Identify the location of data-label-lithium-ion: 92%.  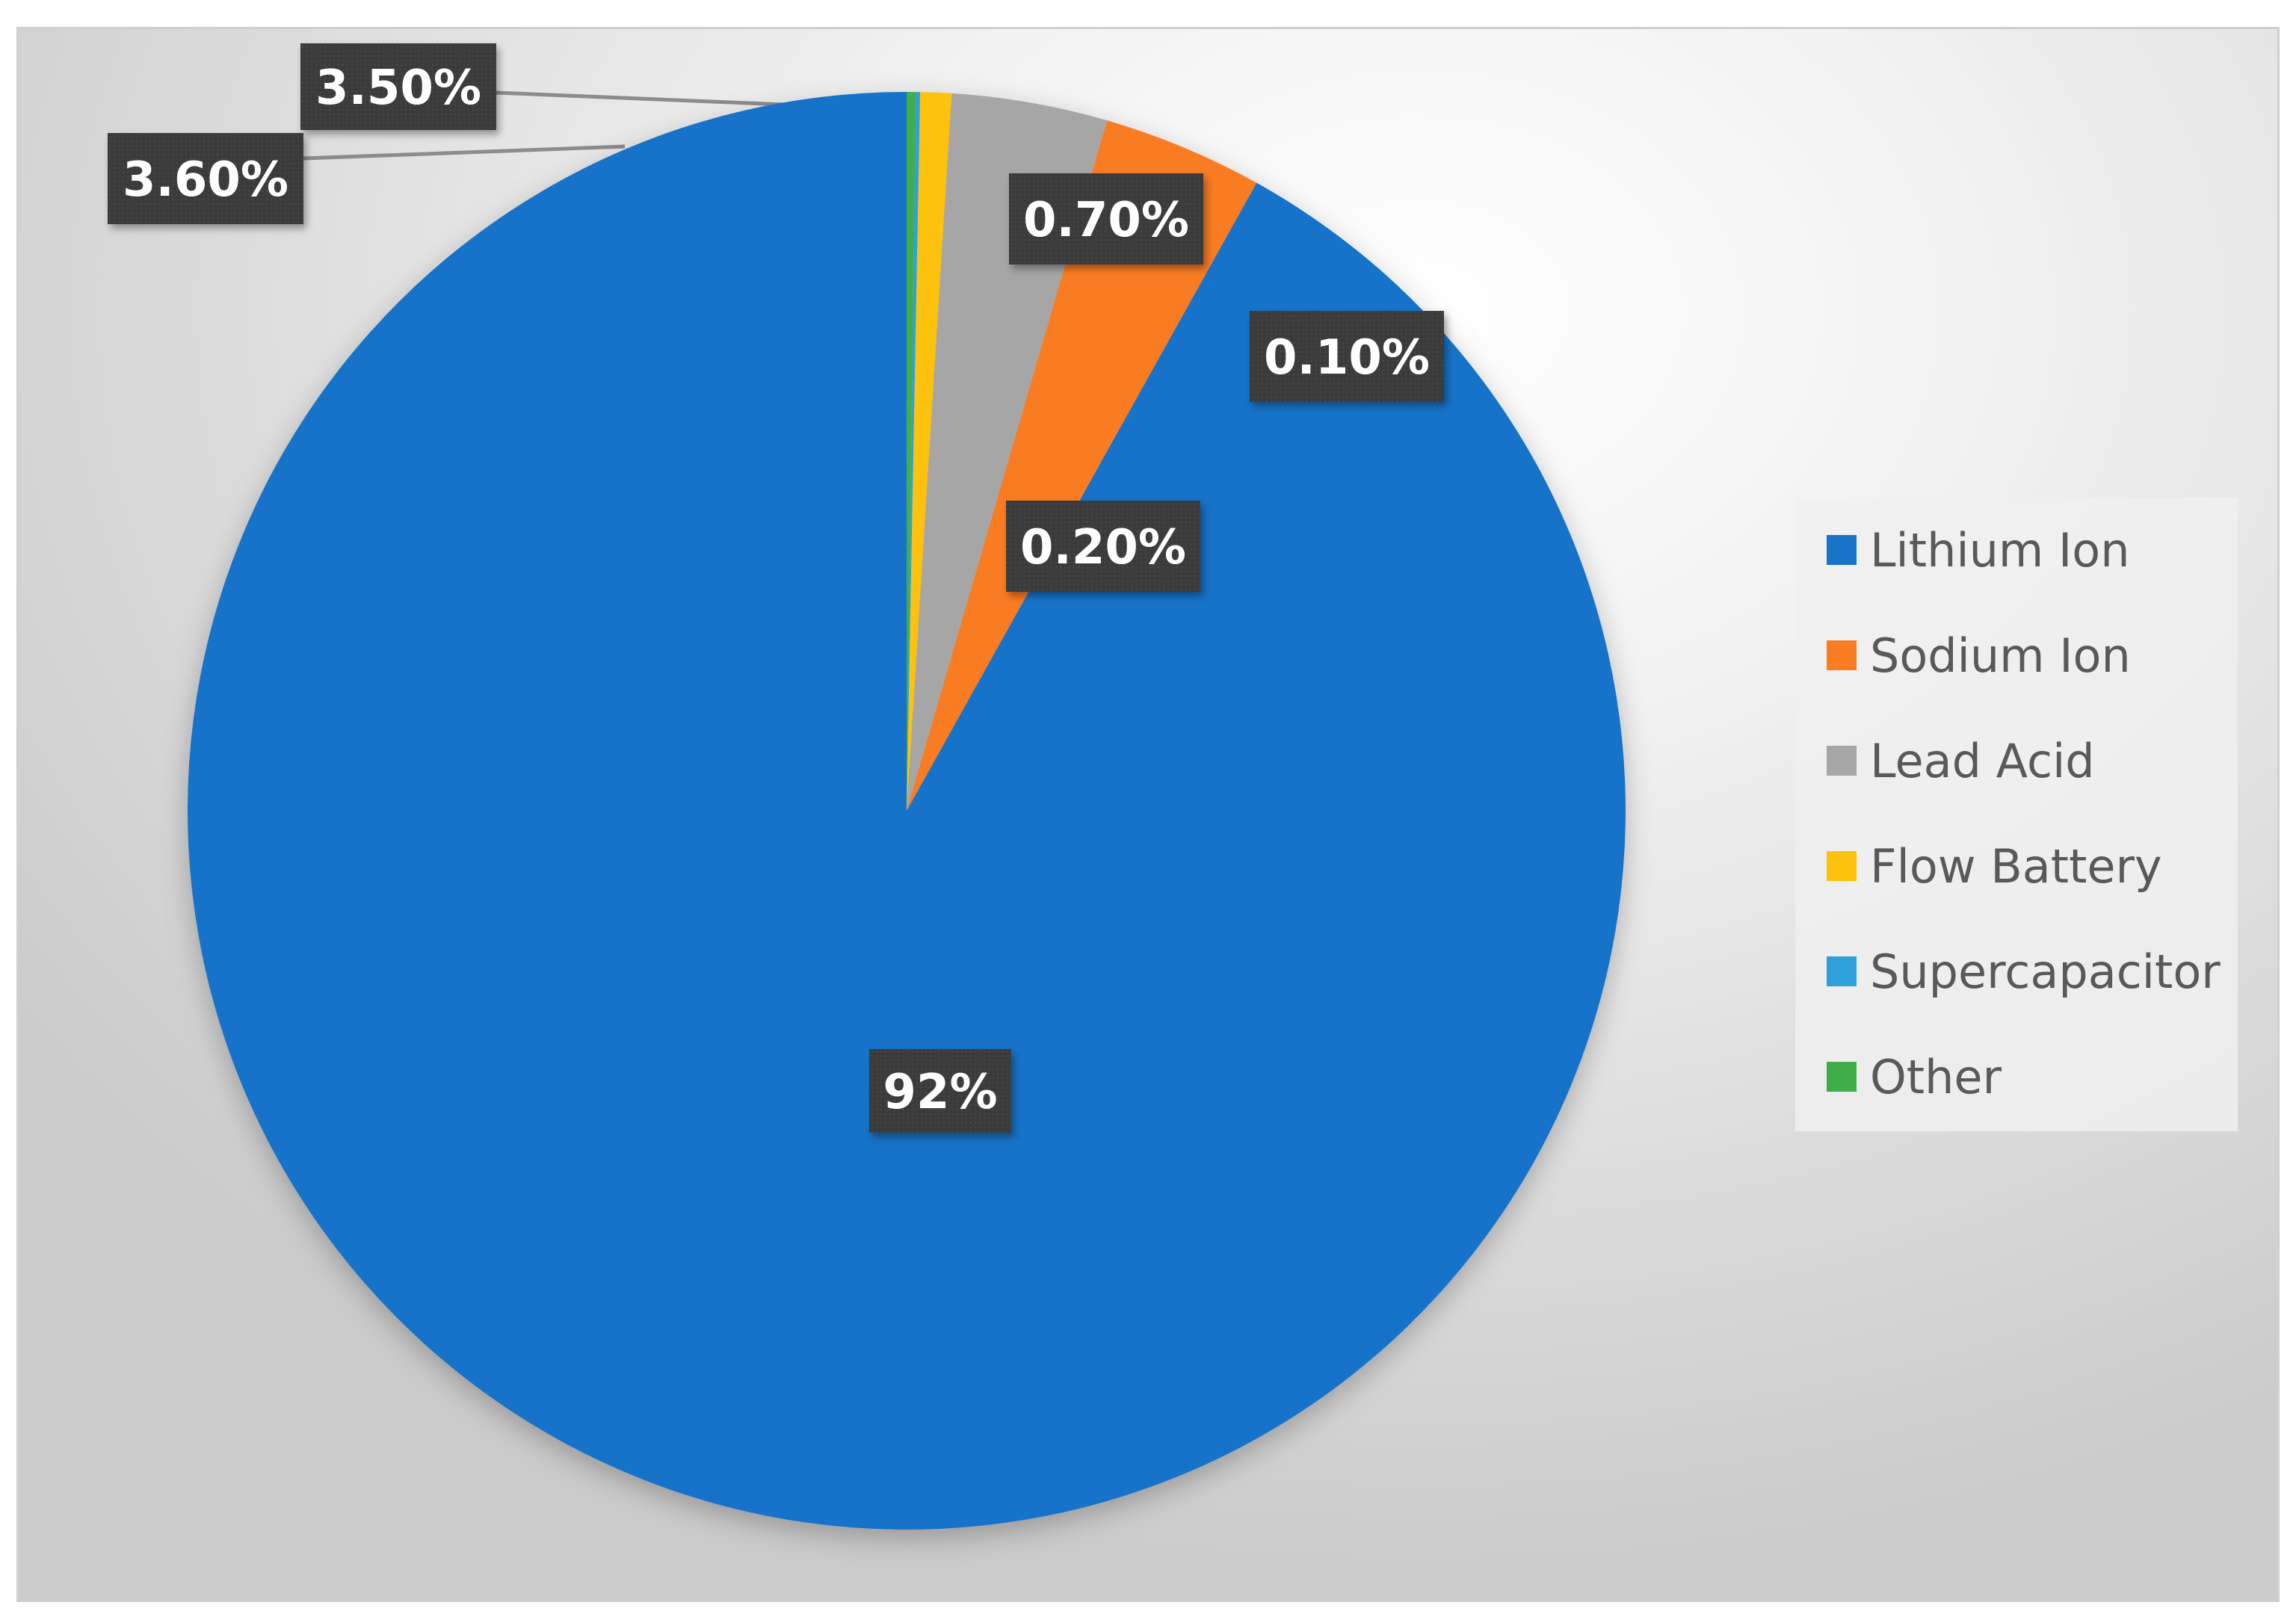
(940, 1092).